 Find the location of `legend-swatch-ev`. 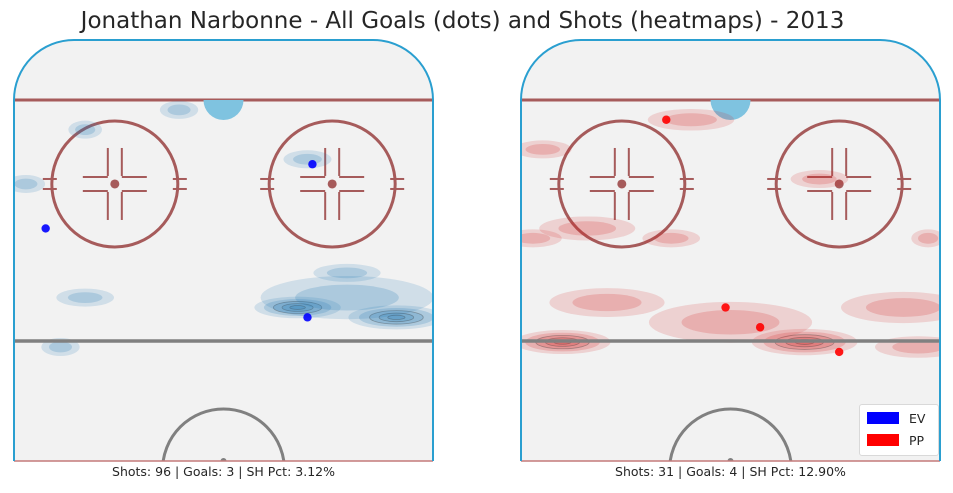

legend-swatch-ev is located at coordinates (883, 418).